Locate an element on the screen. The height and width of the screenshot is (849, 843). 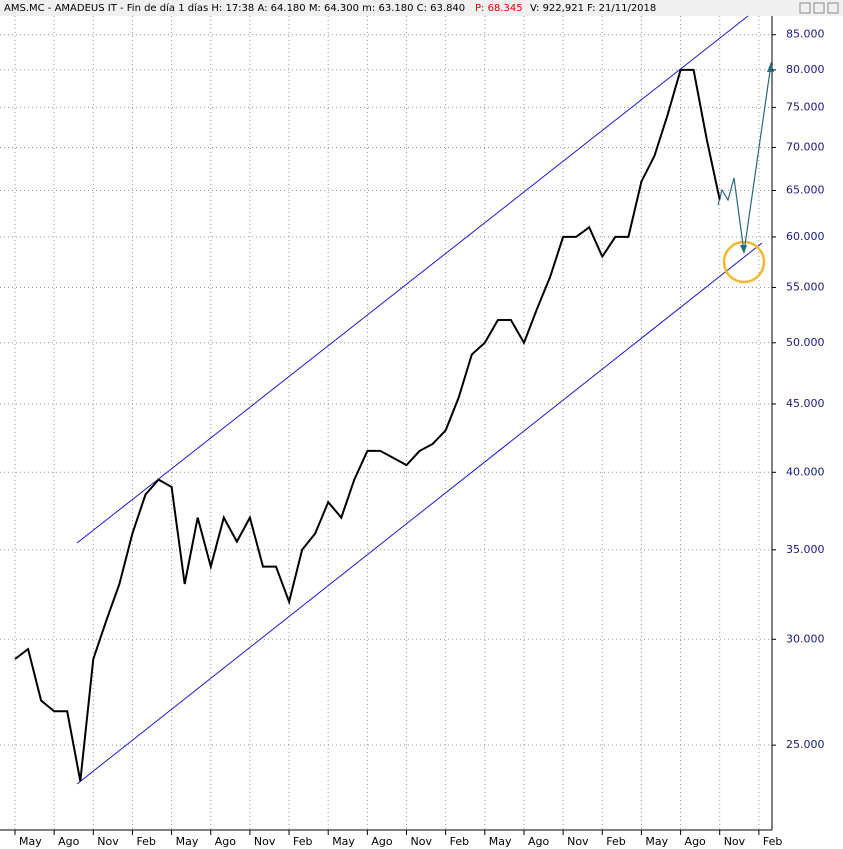
y-tick-label: 50.000 is located at coordinates (805, 342).